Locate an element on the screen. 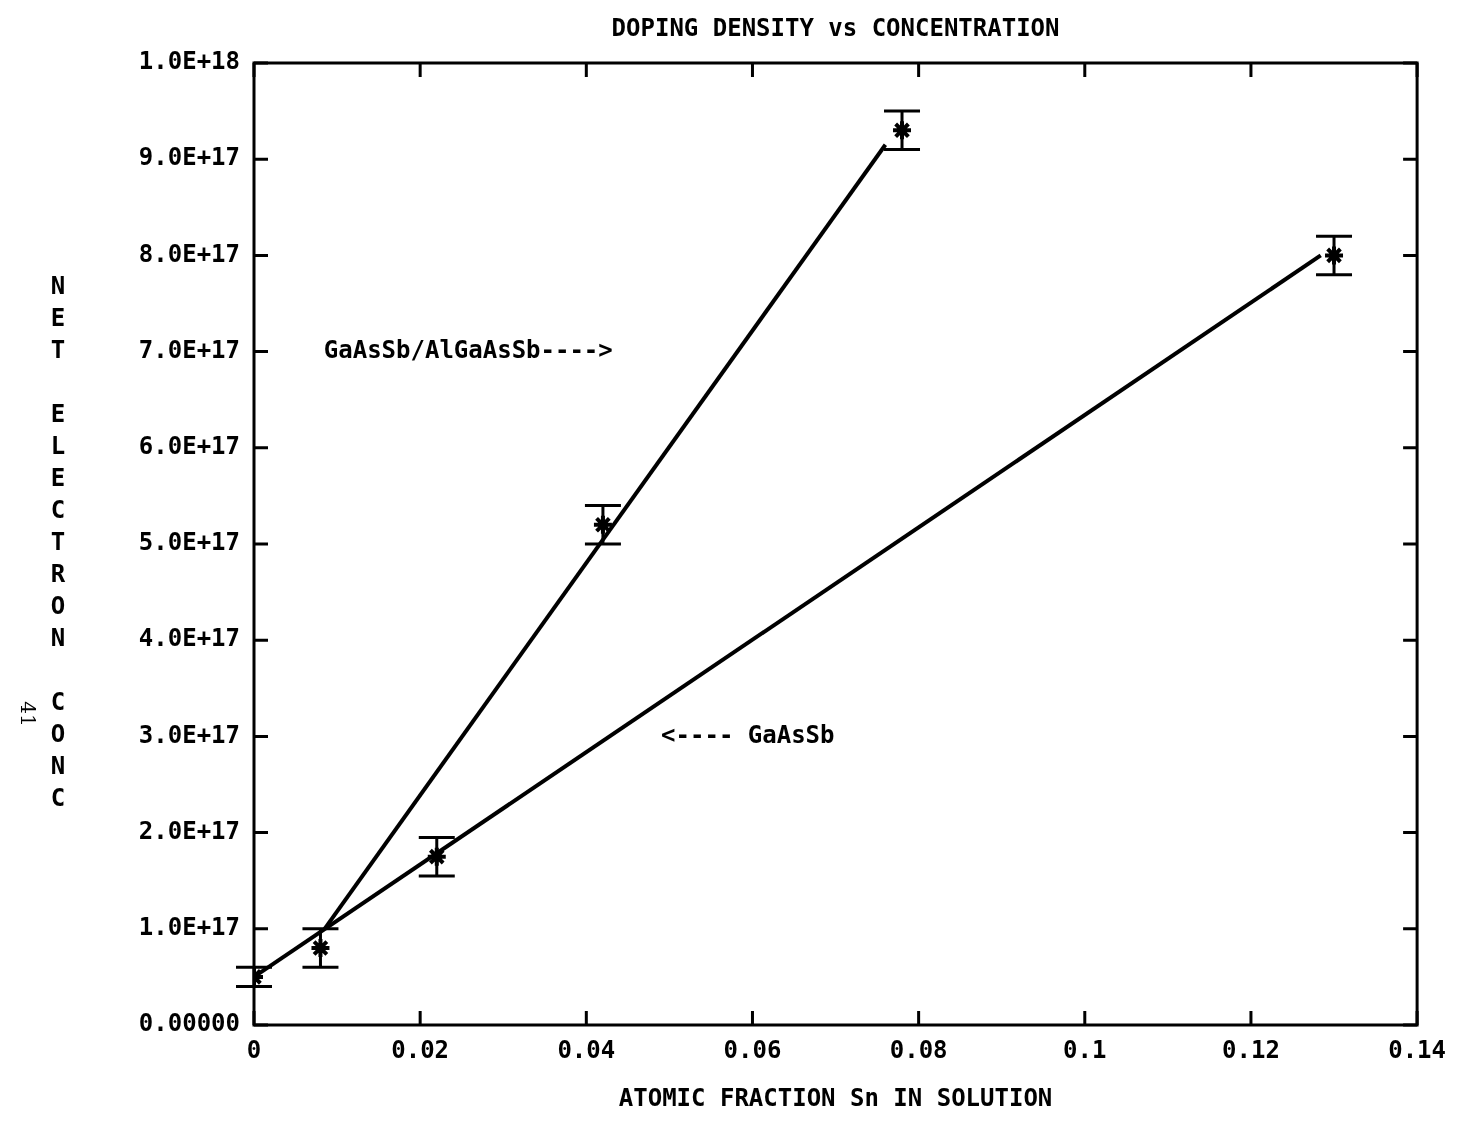 The height and width of the screenshot is (1131, 1467). y-tick-label: 7.0E+17 is located at coordinates (189, 349).